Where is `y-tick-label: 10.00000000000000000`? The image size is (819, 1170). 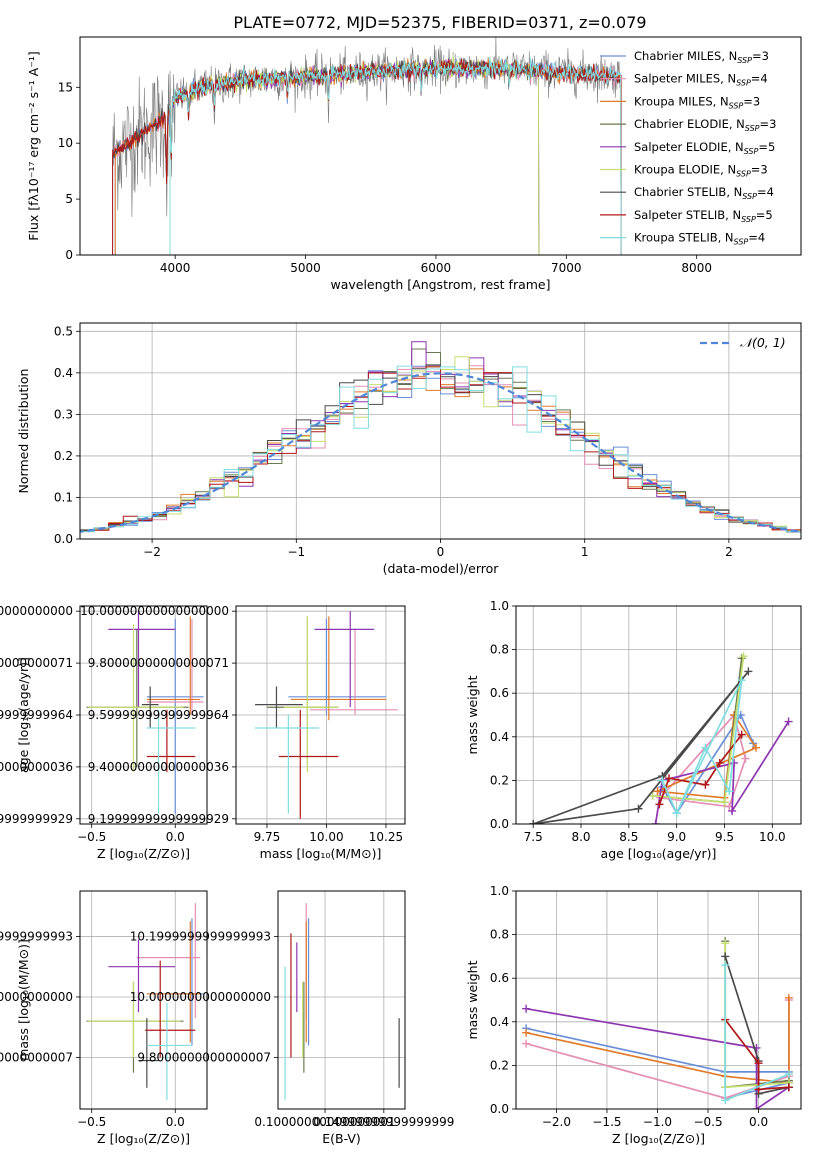 y-tick-label: 10.00000000000000000 is located at coordinates (154, 611).